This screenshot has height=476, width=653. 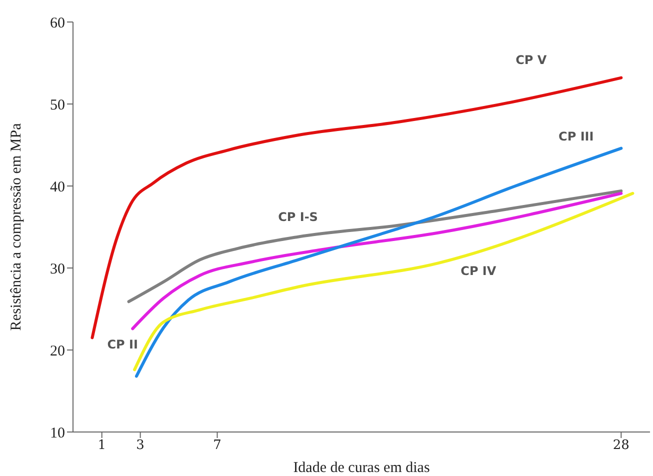 What do you see at coordinates (57, 187) in the screenshot?
I see `y-tick-label: 40` at bounding box center [57, 187].